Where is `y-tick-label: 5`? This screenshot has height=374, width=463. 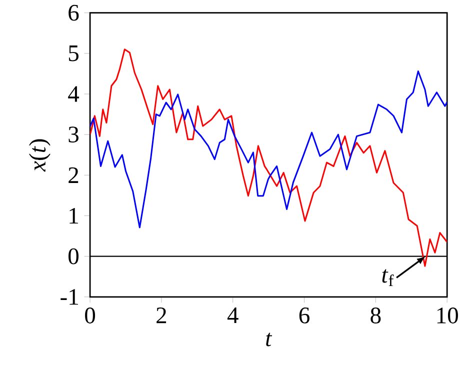 y-tick-label: 5 is located at coordinates (73, 54).